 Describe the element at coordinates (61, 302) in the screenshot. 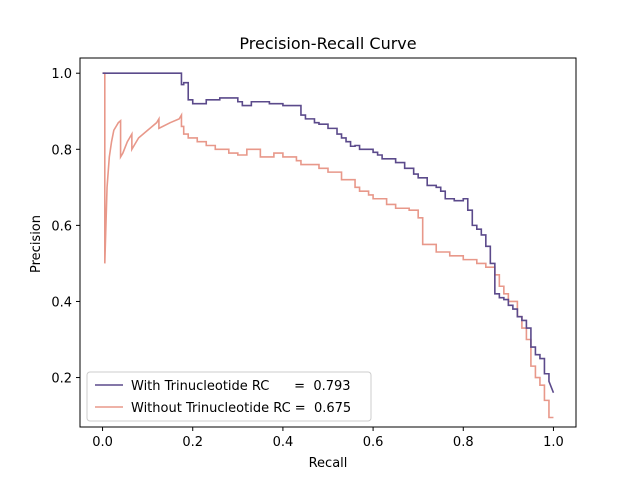

I see `y-tick-label: 0.4` at that location.